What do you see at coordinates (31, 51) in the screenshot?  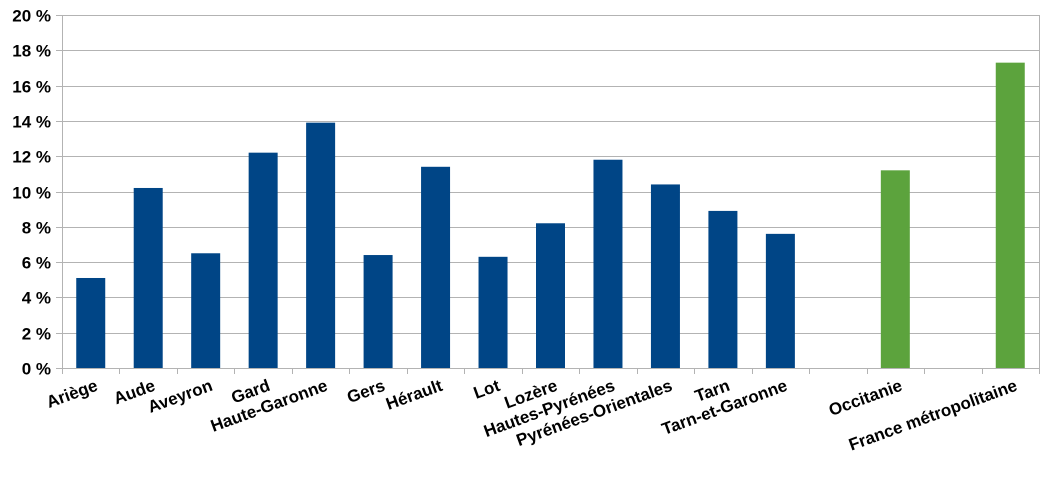 I see `y-tick-label: 18 %` at bounding box center [31, 51].